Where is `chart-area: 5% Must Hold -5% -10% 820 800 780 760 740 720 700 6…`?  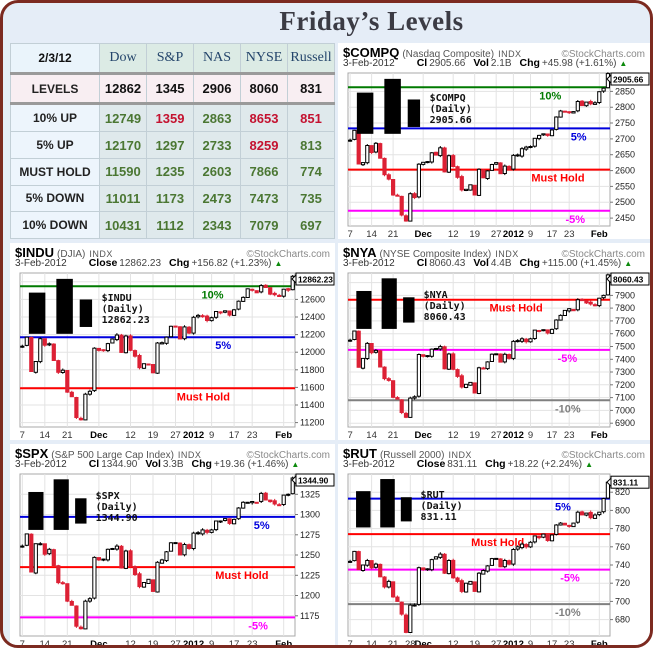
chart-area: 5% Must Hold -5% -10% 820 800 780 760 740 720 700 6… is located at coordinates (494, 559).